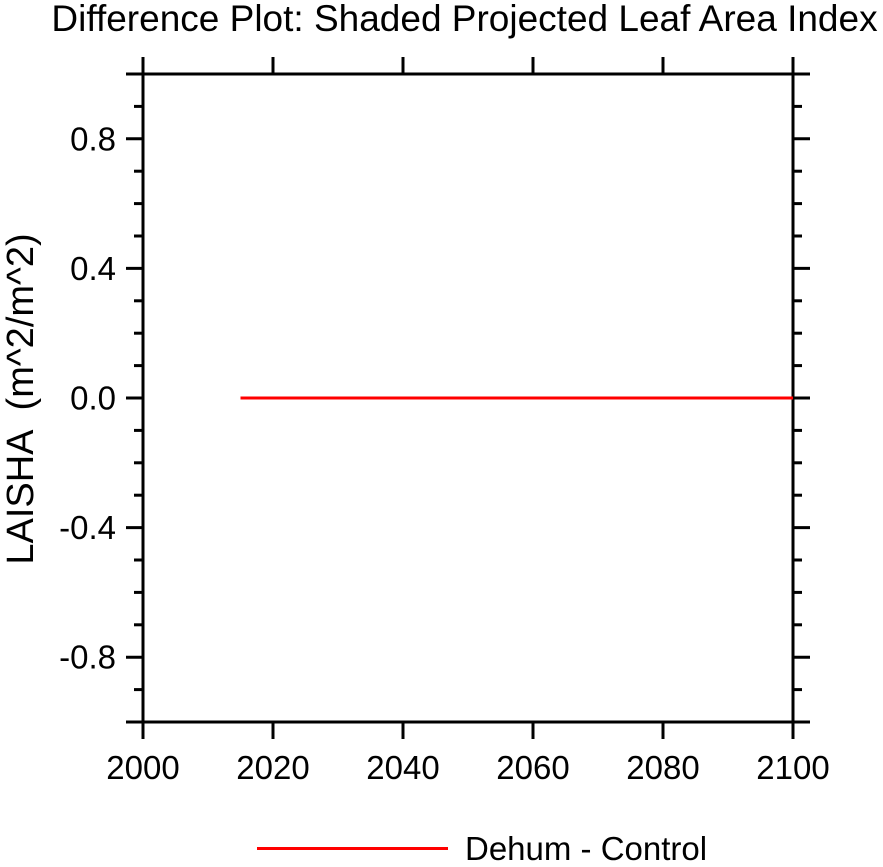 The image size is (883, 867). Describe the element at coordinates (21, 399) in the screenshot. I see `y-axis-label: LAISHA (m^2/m^2)` at that location.